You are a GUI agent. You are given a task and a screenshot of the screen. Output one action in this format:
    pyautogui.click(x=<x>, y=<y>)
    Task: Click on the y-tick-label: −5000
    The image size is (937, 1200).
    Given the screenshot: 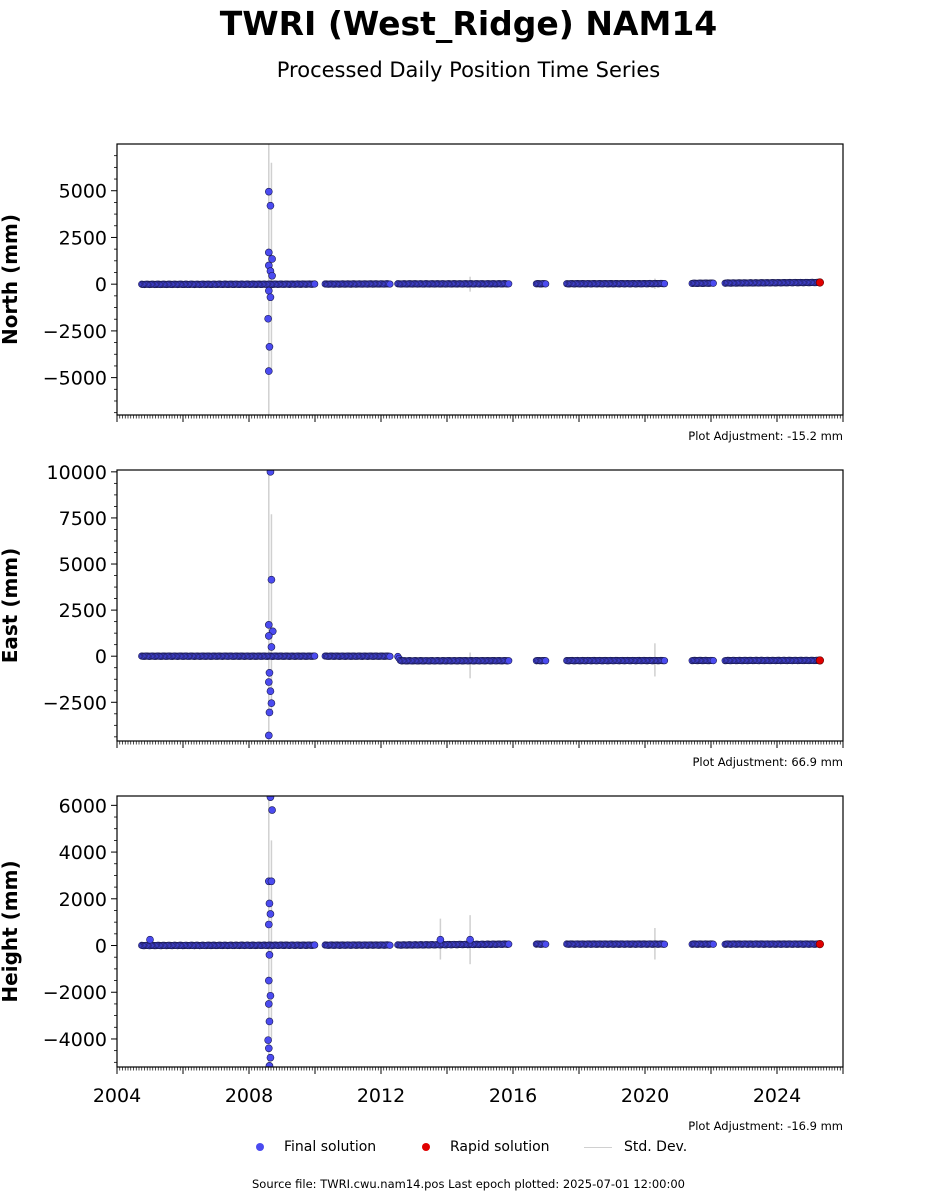 What is the action you would take?
    pyautogui.click(x=75, y=379)
    